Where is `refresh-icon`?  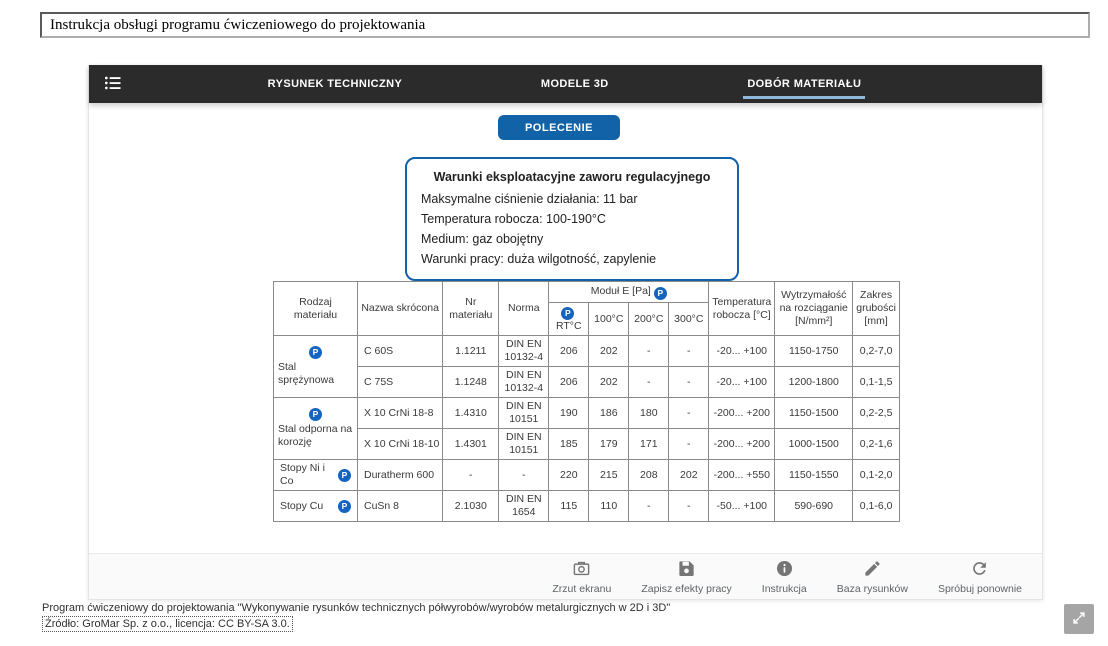
refresh-icon is located at coordinates (979, 570).